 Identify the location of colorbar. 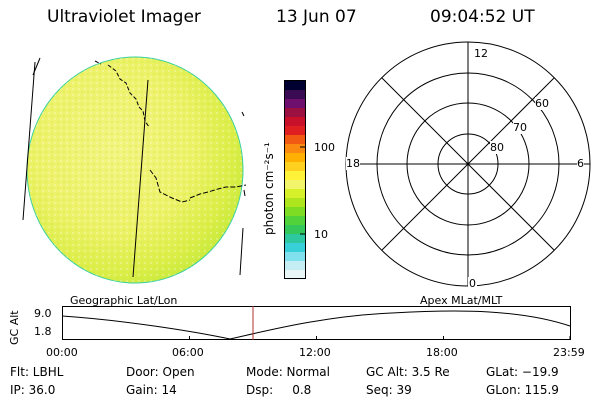
(295, 180).